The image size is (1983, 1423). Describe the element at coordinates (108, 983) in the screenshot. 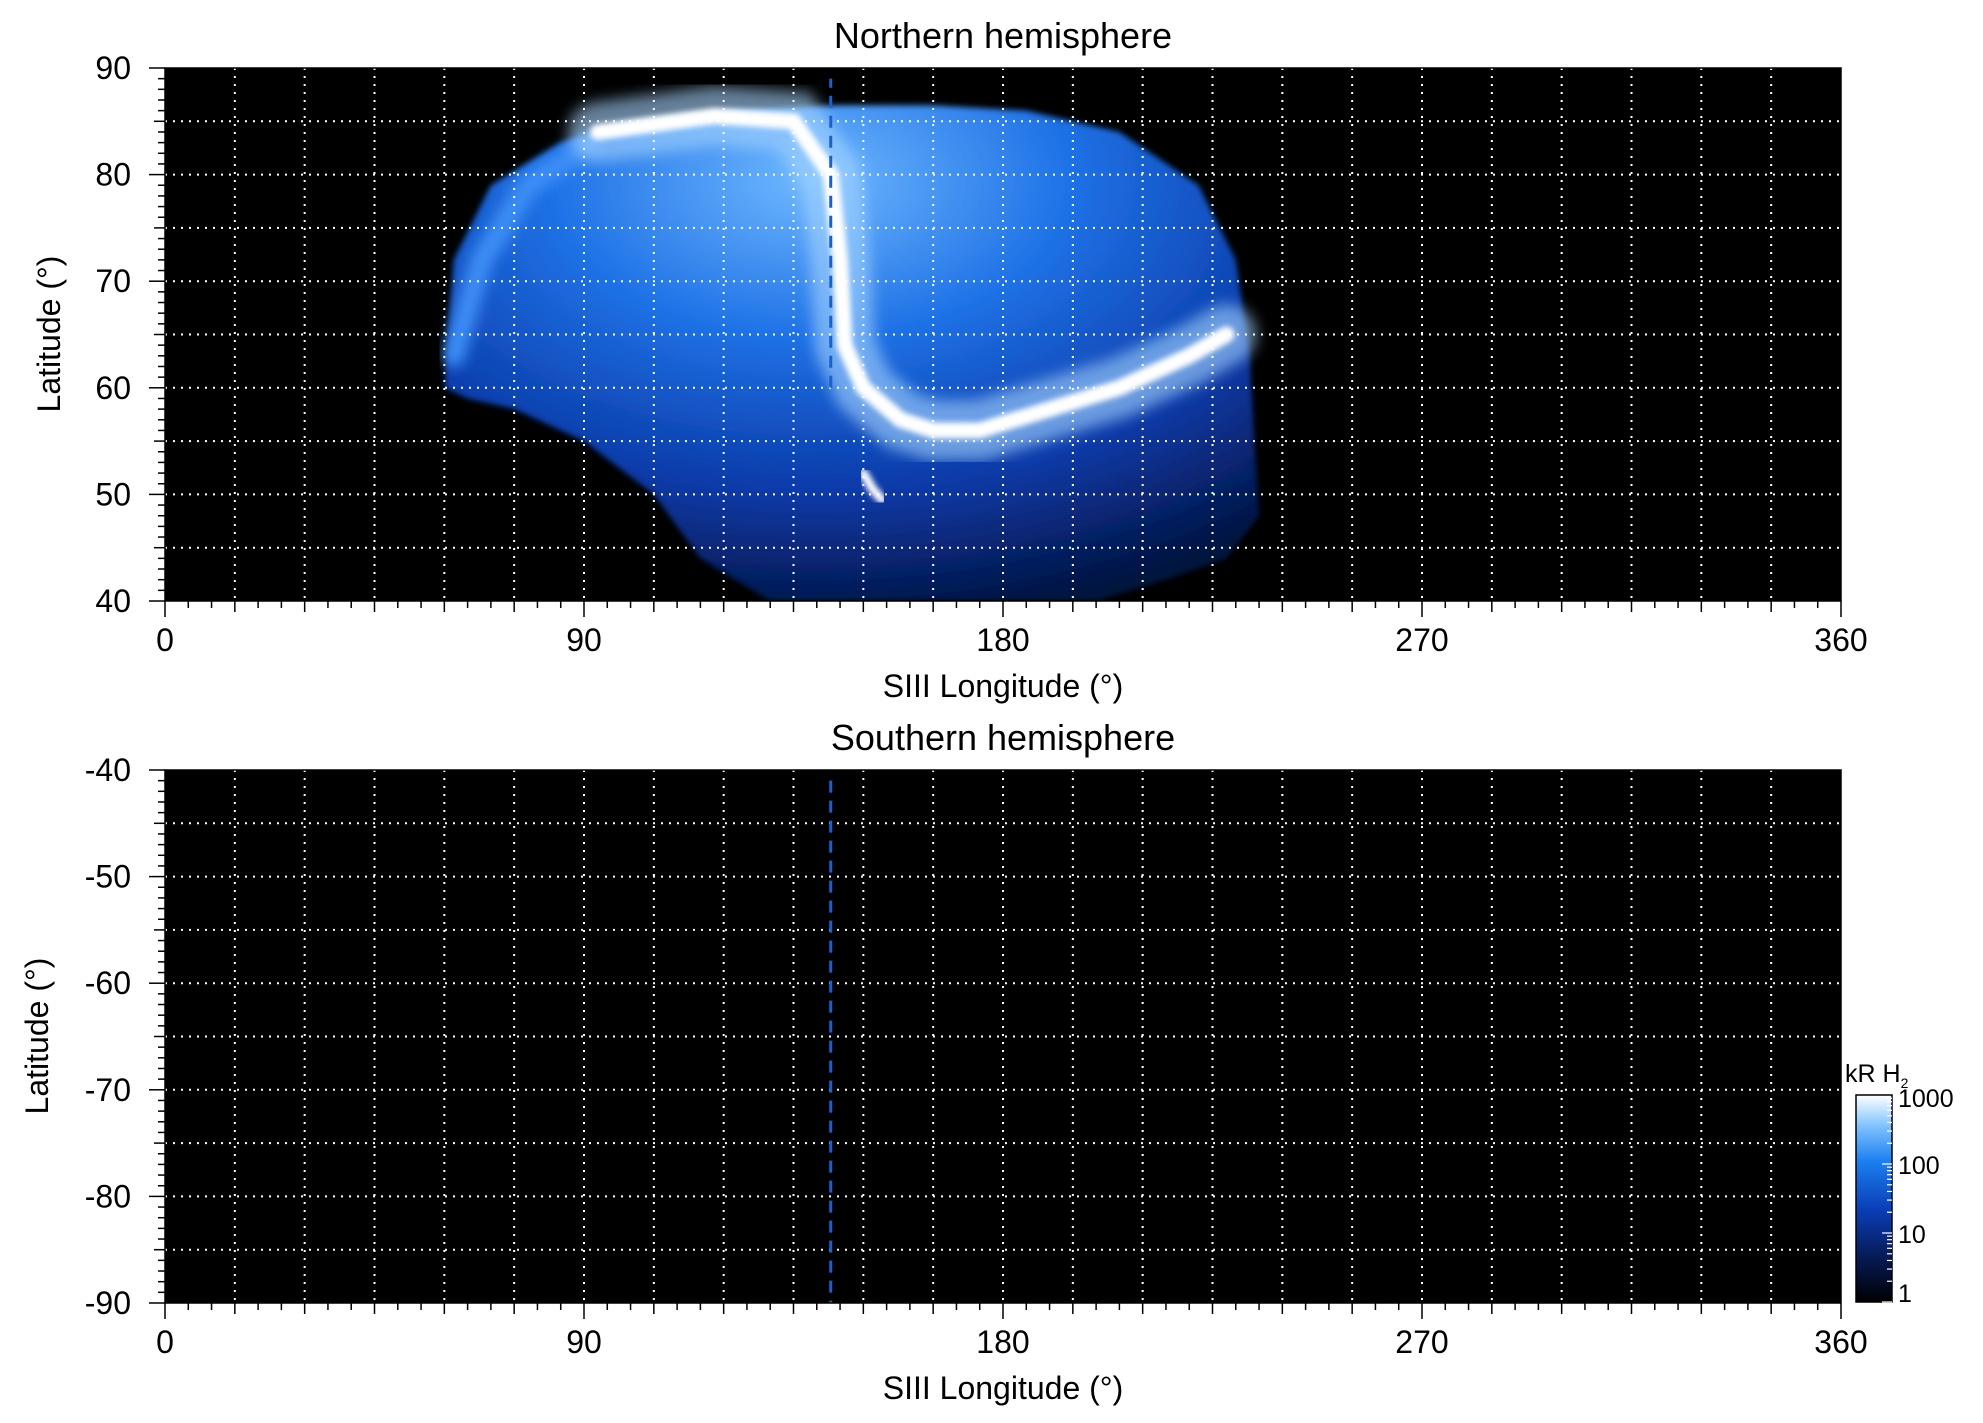

I see `y-tick-label: -60` at that location.